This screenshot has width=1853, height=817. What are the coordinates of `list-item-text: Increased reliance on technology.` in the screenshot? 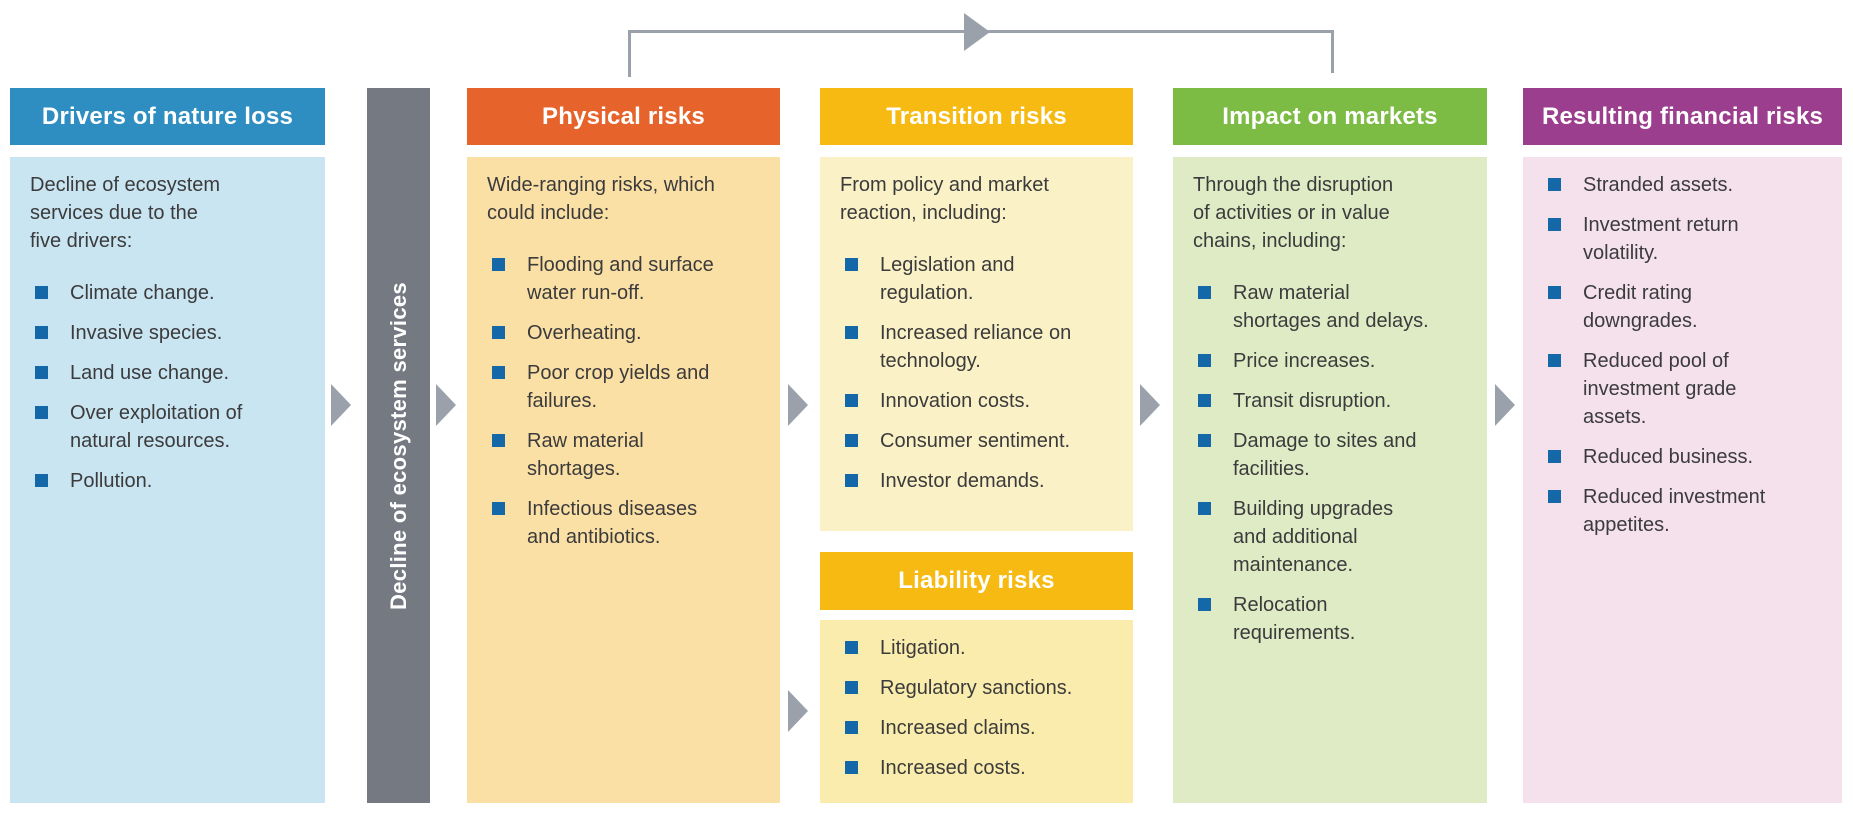 It's located at (976, 347).